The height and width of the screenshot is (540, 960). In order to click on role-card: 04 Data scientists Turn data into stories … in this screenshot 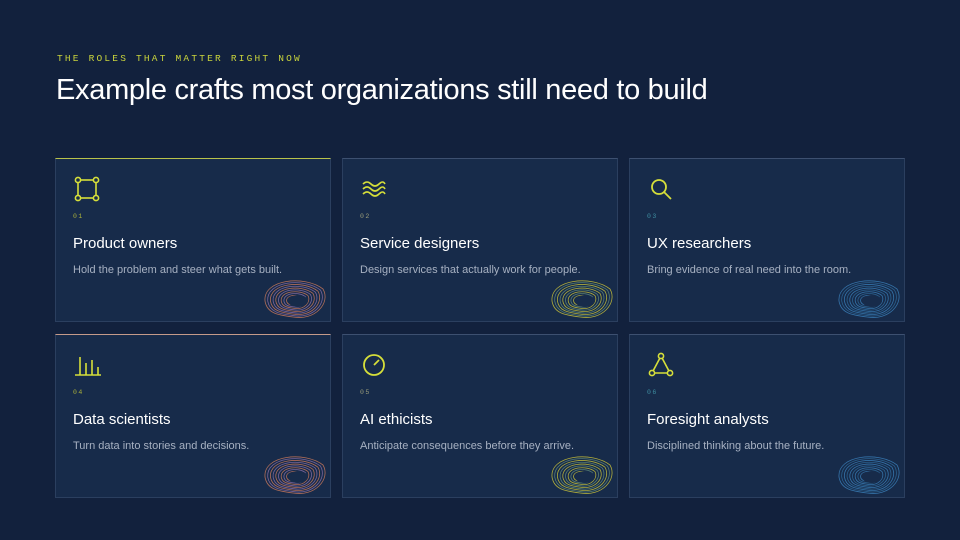, I will do `click(193, 416)`.